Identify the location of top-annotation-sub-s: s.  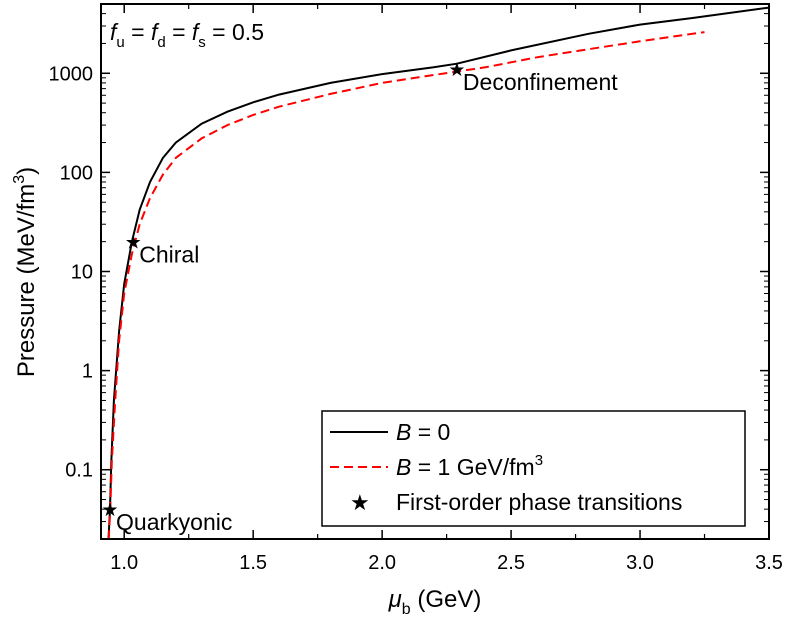
(202, 42).